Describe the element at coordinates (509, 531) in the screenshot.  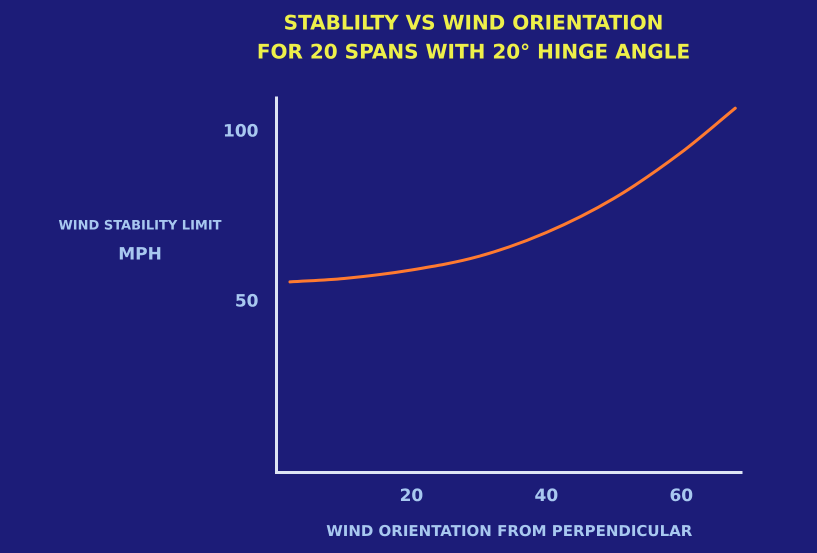
I see `x-axis-title: WIND ORIENTATION FROM PERPENDICULAR` at that location.